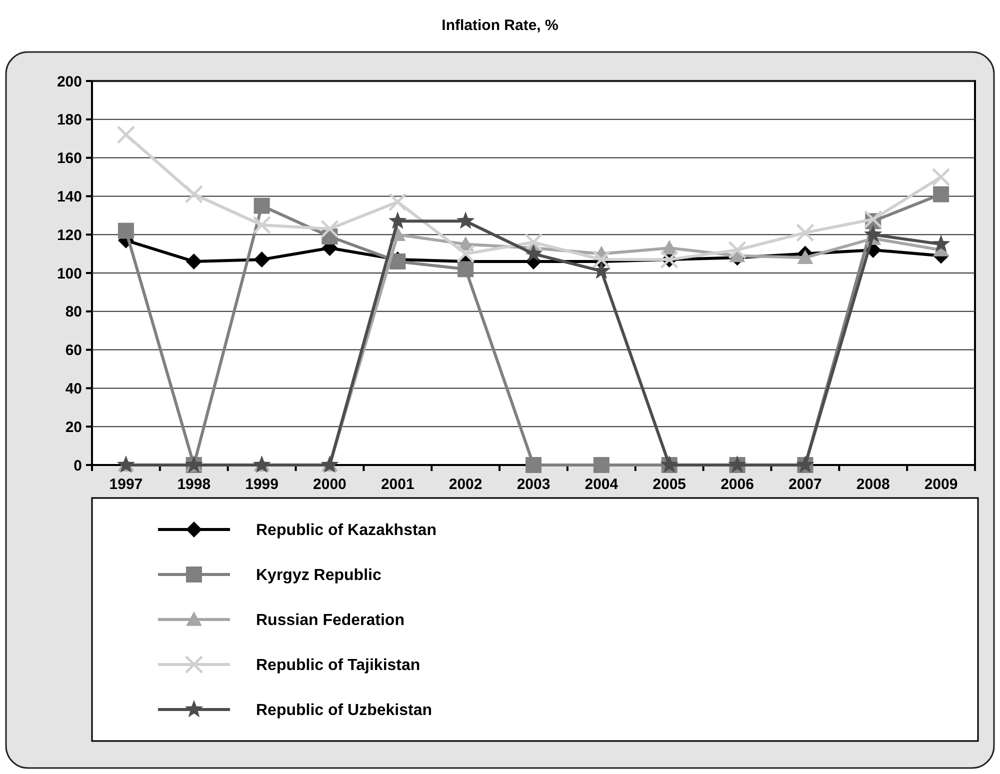  I want to click on x-tick-label: 2000, so click(329, 484).